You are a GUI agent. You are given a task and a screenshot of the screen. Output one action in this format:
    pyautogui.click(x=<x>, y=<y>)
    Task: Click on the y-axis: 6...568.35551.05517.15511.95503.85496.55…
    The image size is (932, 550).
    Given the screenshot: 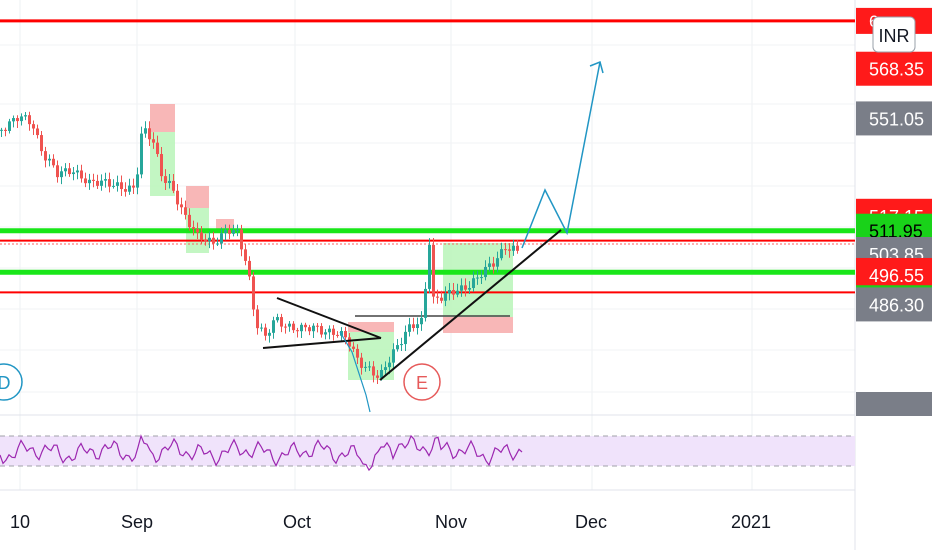 What is the action you would take?
    pyautogui.click(x=894, y=211)
    